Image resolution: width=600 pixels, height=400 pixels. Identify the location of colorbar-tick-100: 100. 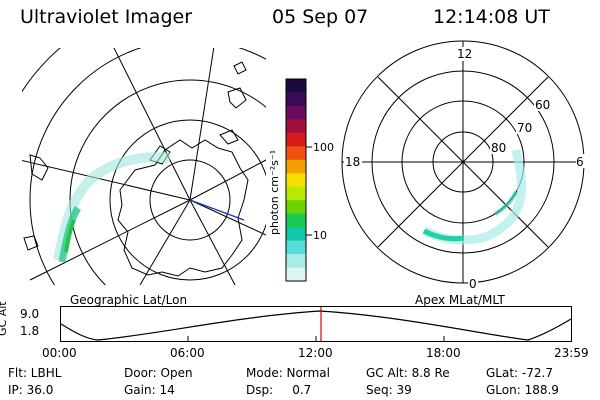
(323, 147).